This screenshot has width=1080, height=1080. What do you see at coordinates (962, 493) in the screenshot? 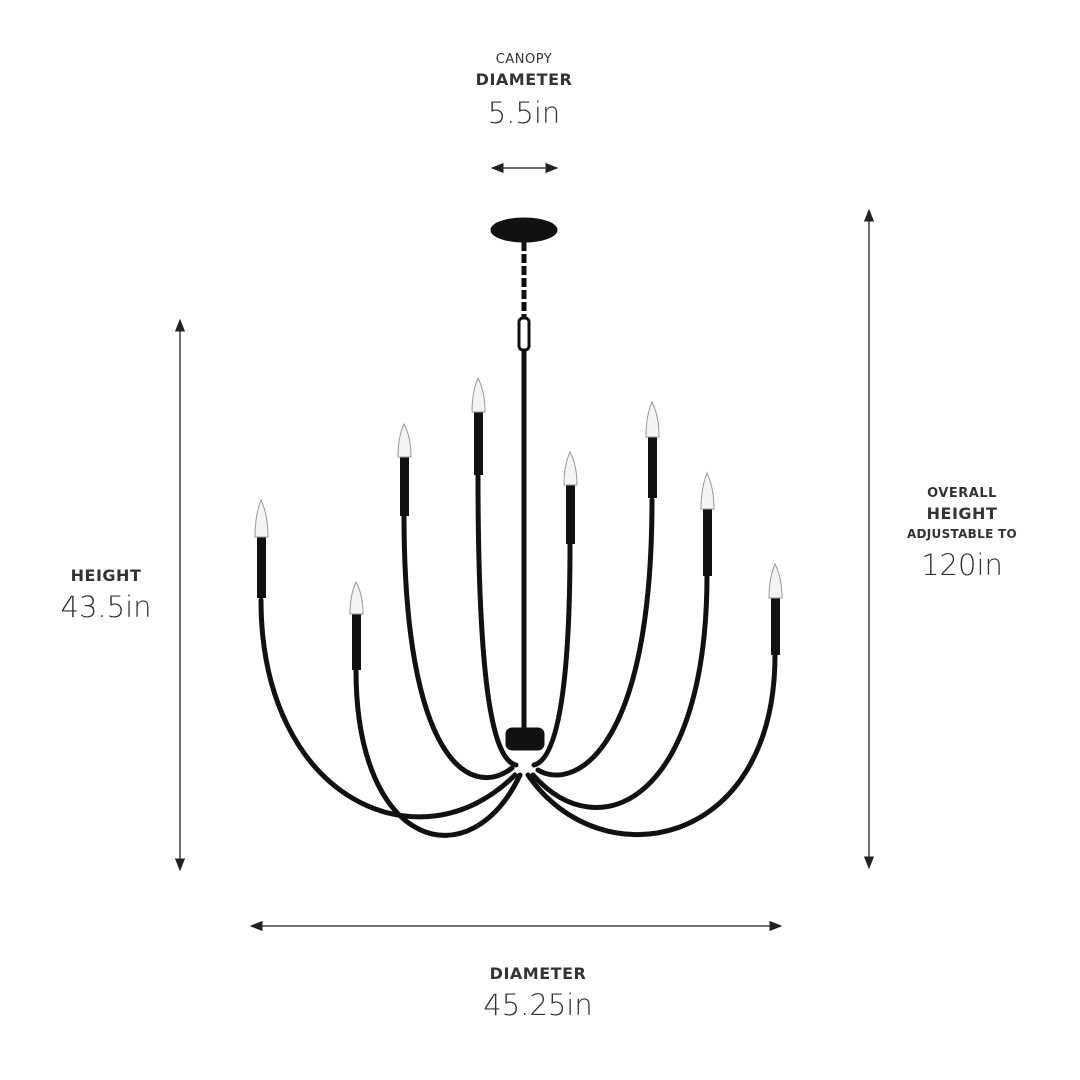
I see `overall-height-line1: OVERALL` at bounding box center [962, 493].